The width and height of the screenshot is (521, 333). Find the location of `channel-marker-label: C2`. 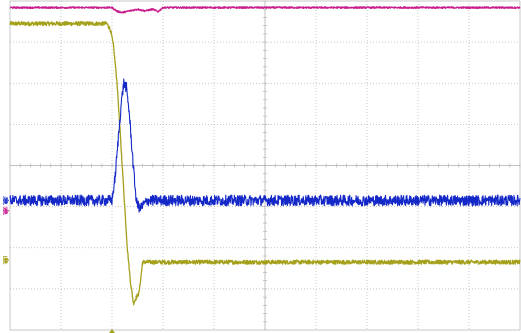

channel-marker-label: C2 is located at coordinates (7, 210).